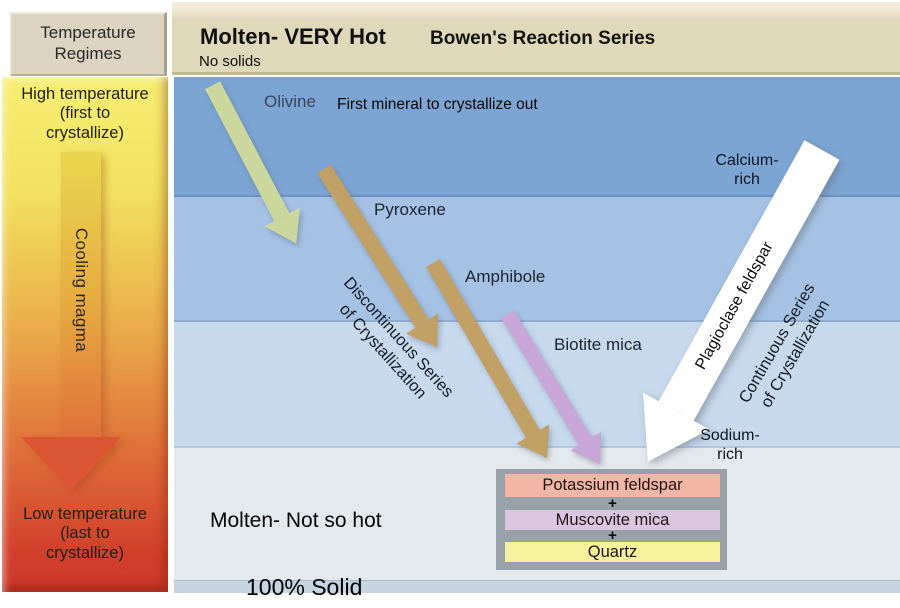  Describe the element at coordinates (71, 464) in the screenshot. I see `cooling-magma-arrow-head` at that location.